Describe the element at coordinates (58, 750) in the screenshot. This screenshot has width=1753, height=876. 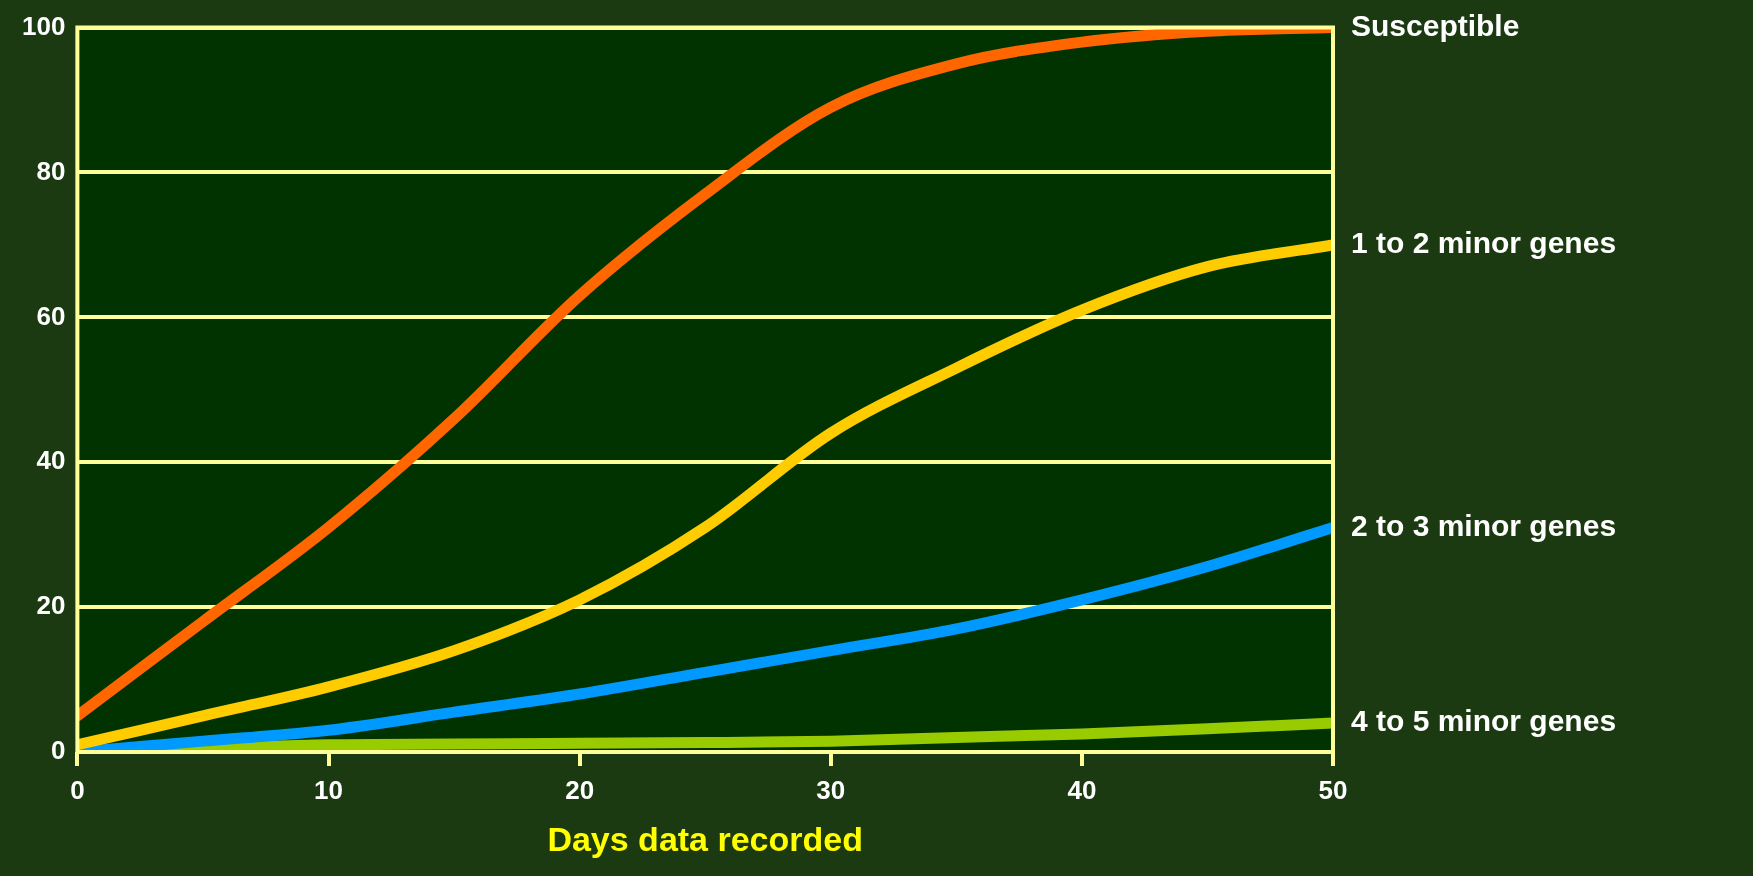
I see `y-tick-label: 0` at that location.